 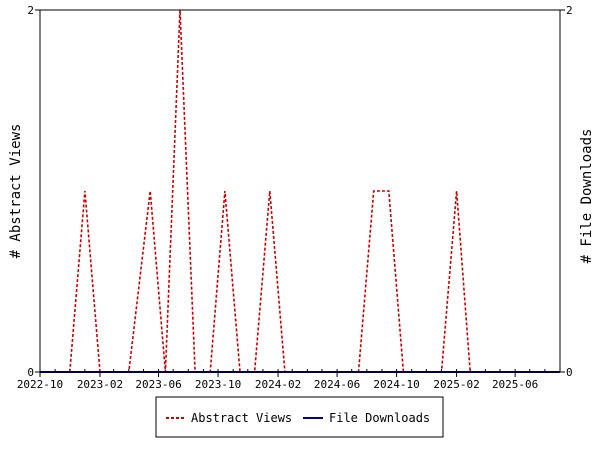 I want to click on x-tick-label: 2024-02, so click(x=278, y=384).